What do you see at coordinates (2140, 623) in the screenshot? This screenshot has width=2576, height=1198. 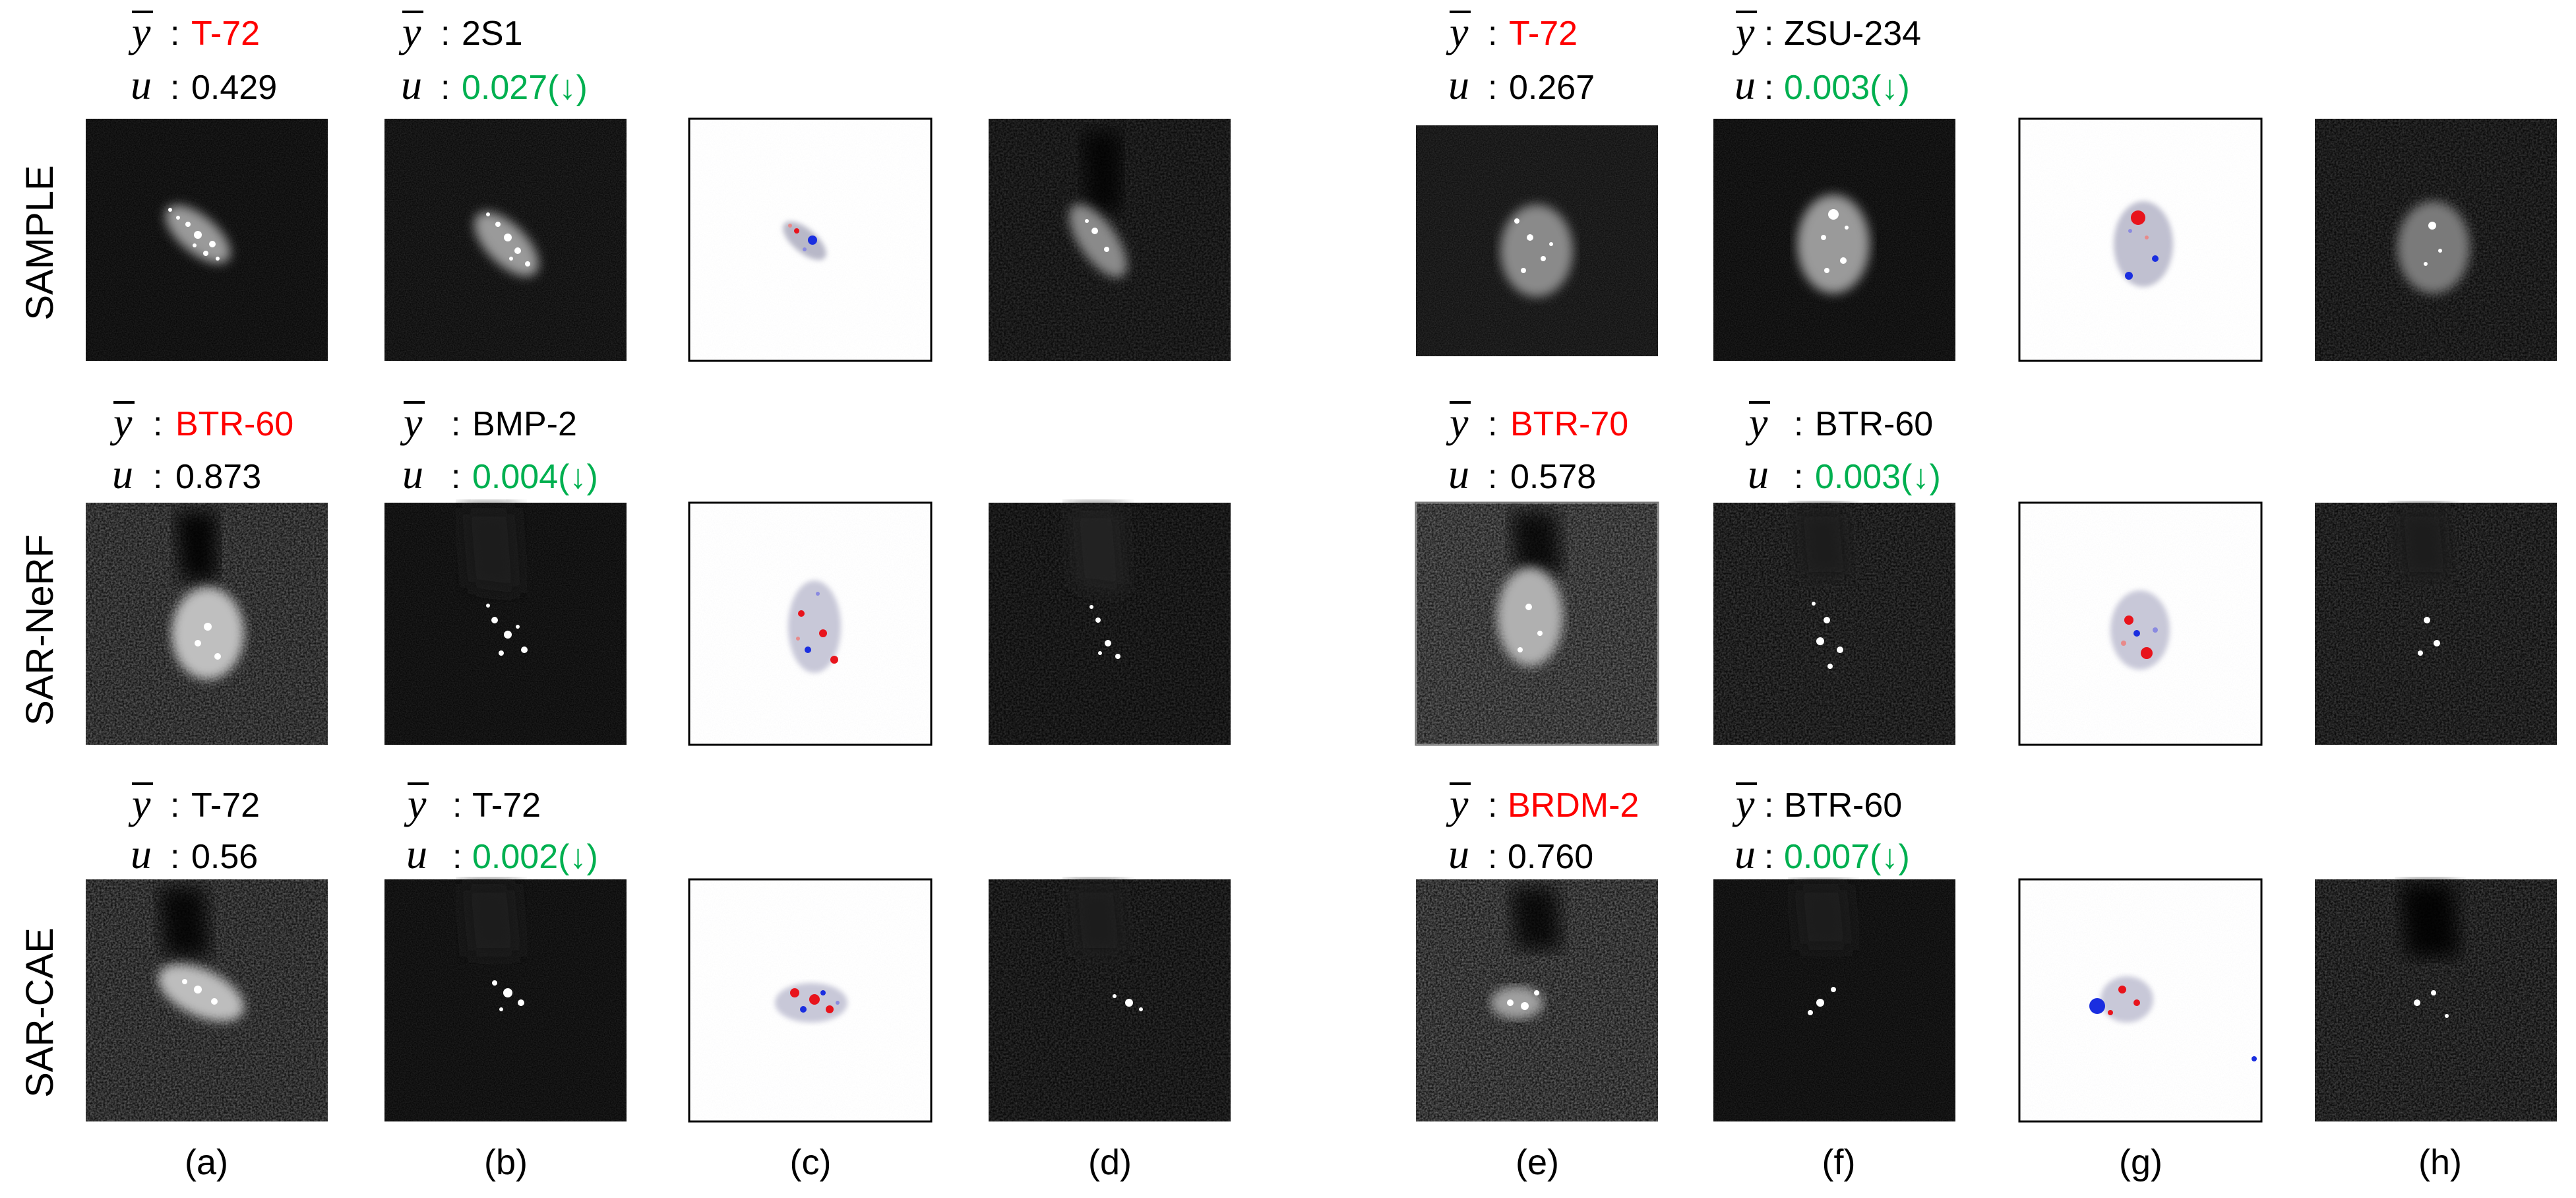 I see `panel-sar-nerf-g` at bounding box center [2140, 623].